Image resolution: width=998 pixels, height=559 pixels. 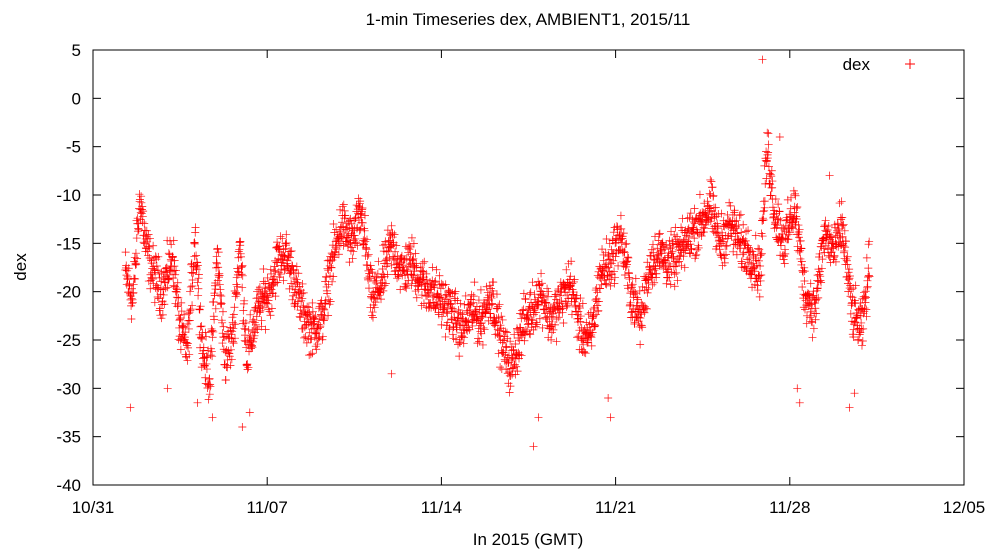 What do you see at coordinates (910, 64) in the screenshot?
I see `legend-marker-dex` at bounding box center [910, 64].